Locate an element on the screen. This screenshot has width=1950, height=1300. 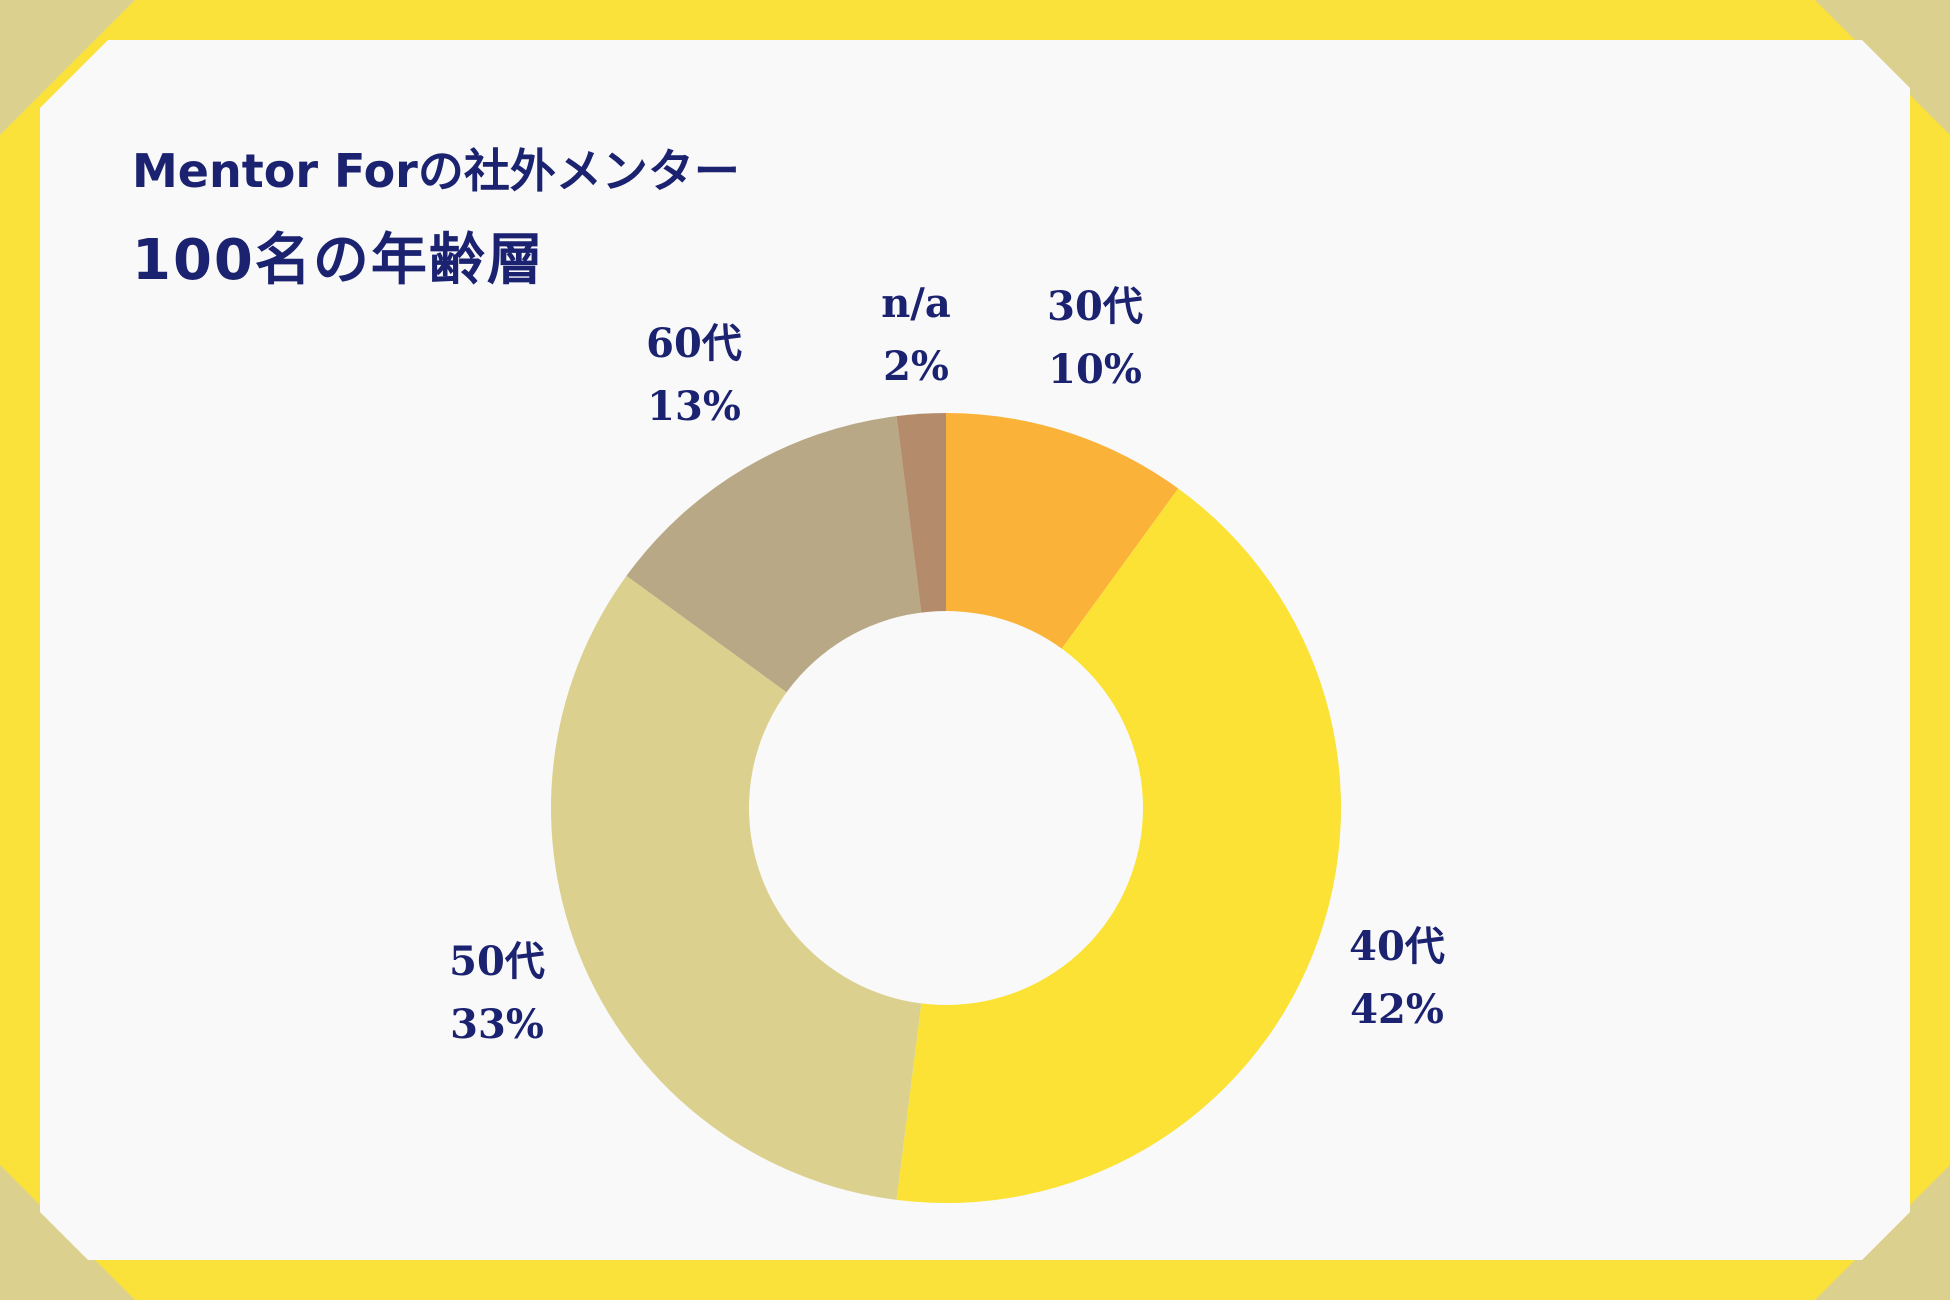
corner-decoration-top-left is located at coordinates (67, 67).